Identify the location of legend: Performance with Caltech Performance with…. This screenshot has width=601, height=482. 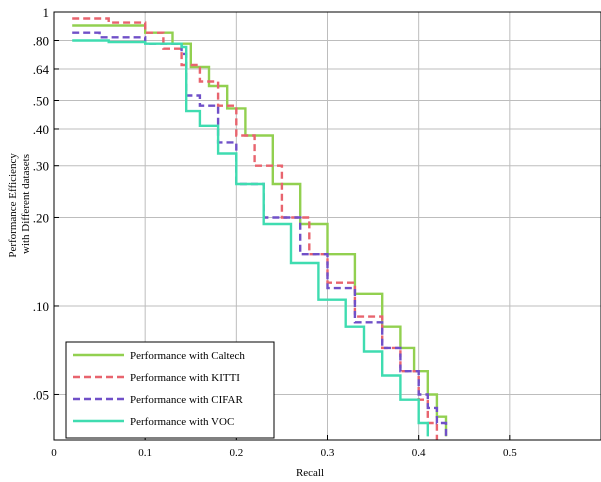
(170, 390).